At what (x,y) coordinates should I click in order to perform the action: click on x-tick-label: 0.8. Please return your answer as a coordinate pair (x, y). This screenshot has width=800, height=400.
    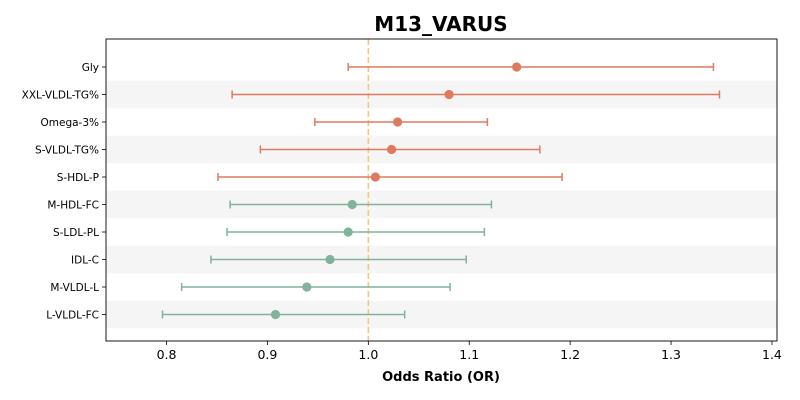
    Looking at the image, I should click on (167, 354).